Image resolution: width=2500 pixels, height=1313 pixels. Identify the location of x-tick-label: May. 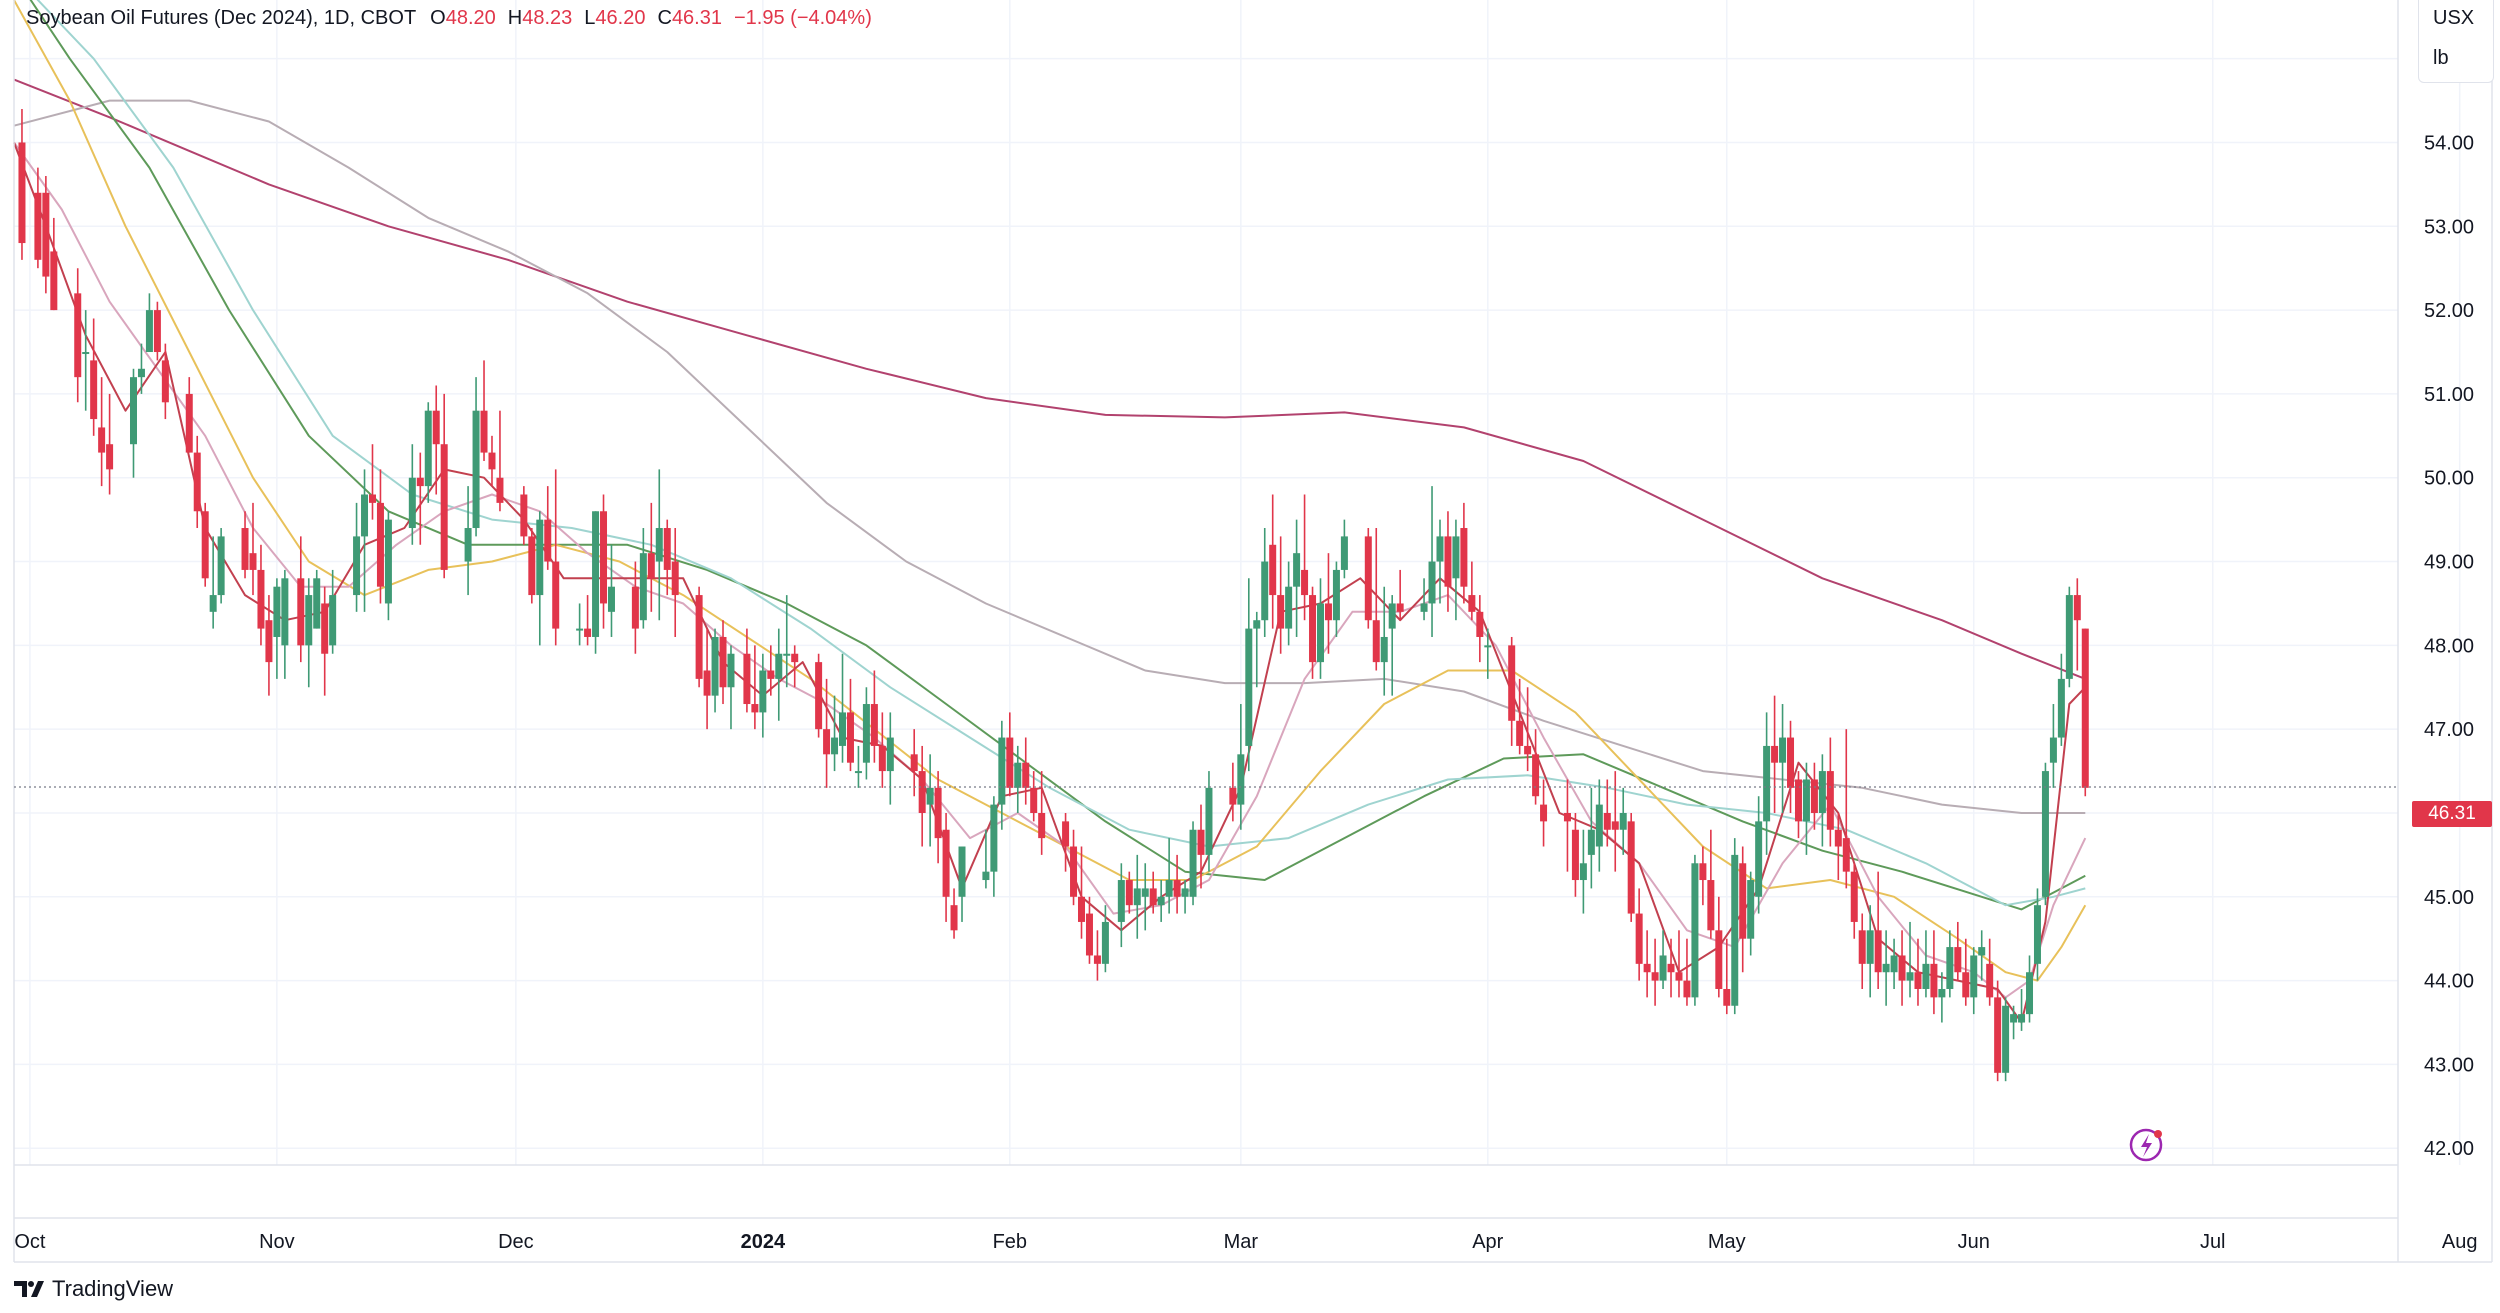
(1727, 1242).